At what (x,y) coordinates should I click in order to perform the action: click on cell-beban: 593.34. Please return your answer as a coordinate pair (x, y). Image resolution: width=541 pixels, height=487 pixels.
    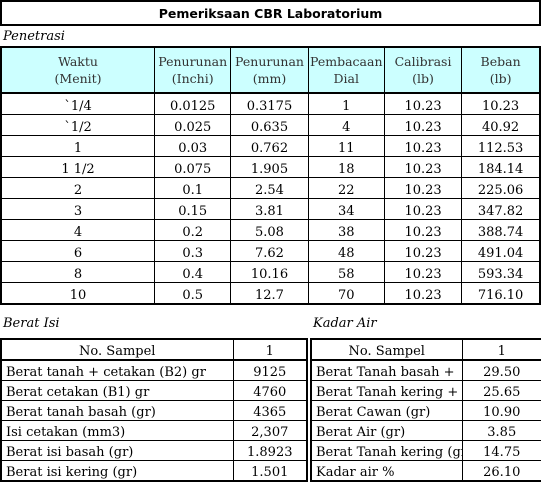
    Looking at the image, I should click on (501, 272).